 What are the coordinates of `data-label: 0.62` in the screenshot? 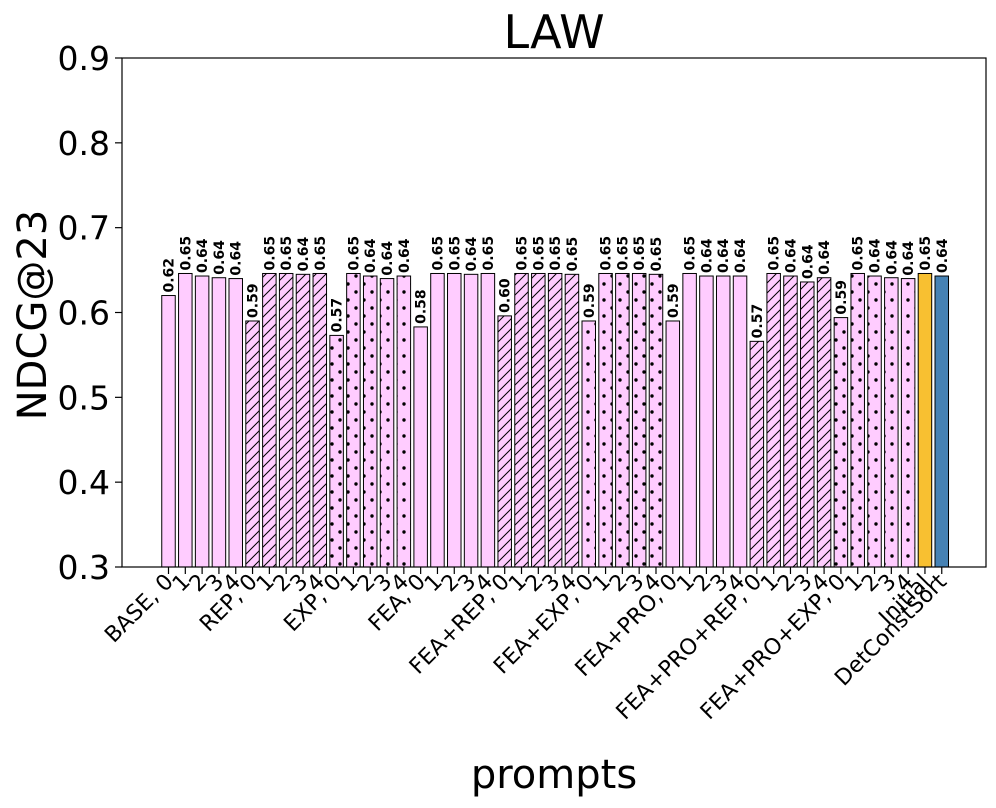 It's located at (170, 275).